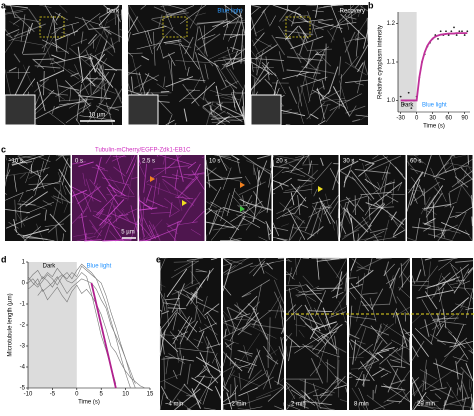 This screenshot has height=416, width=474. What do you see at coordinates (11, 324) in the screenshot?
I see `y-axis-label: Microtubule length (µm)` at bounding box center [11, 324].